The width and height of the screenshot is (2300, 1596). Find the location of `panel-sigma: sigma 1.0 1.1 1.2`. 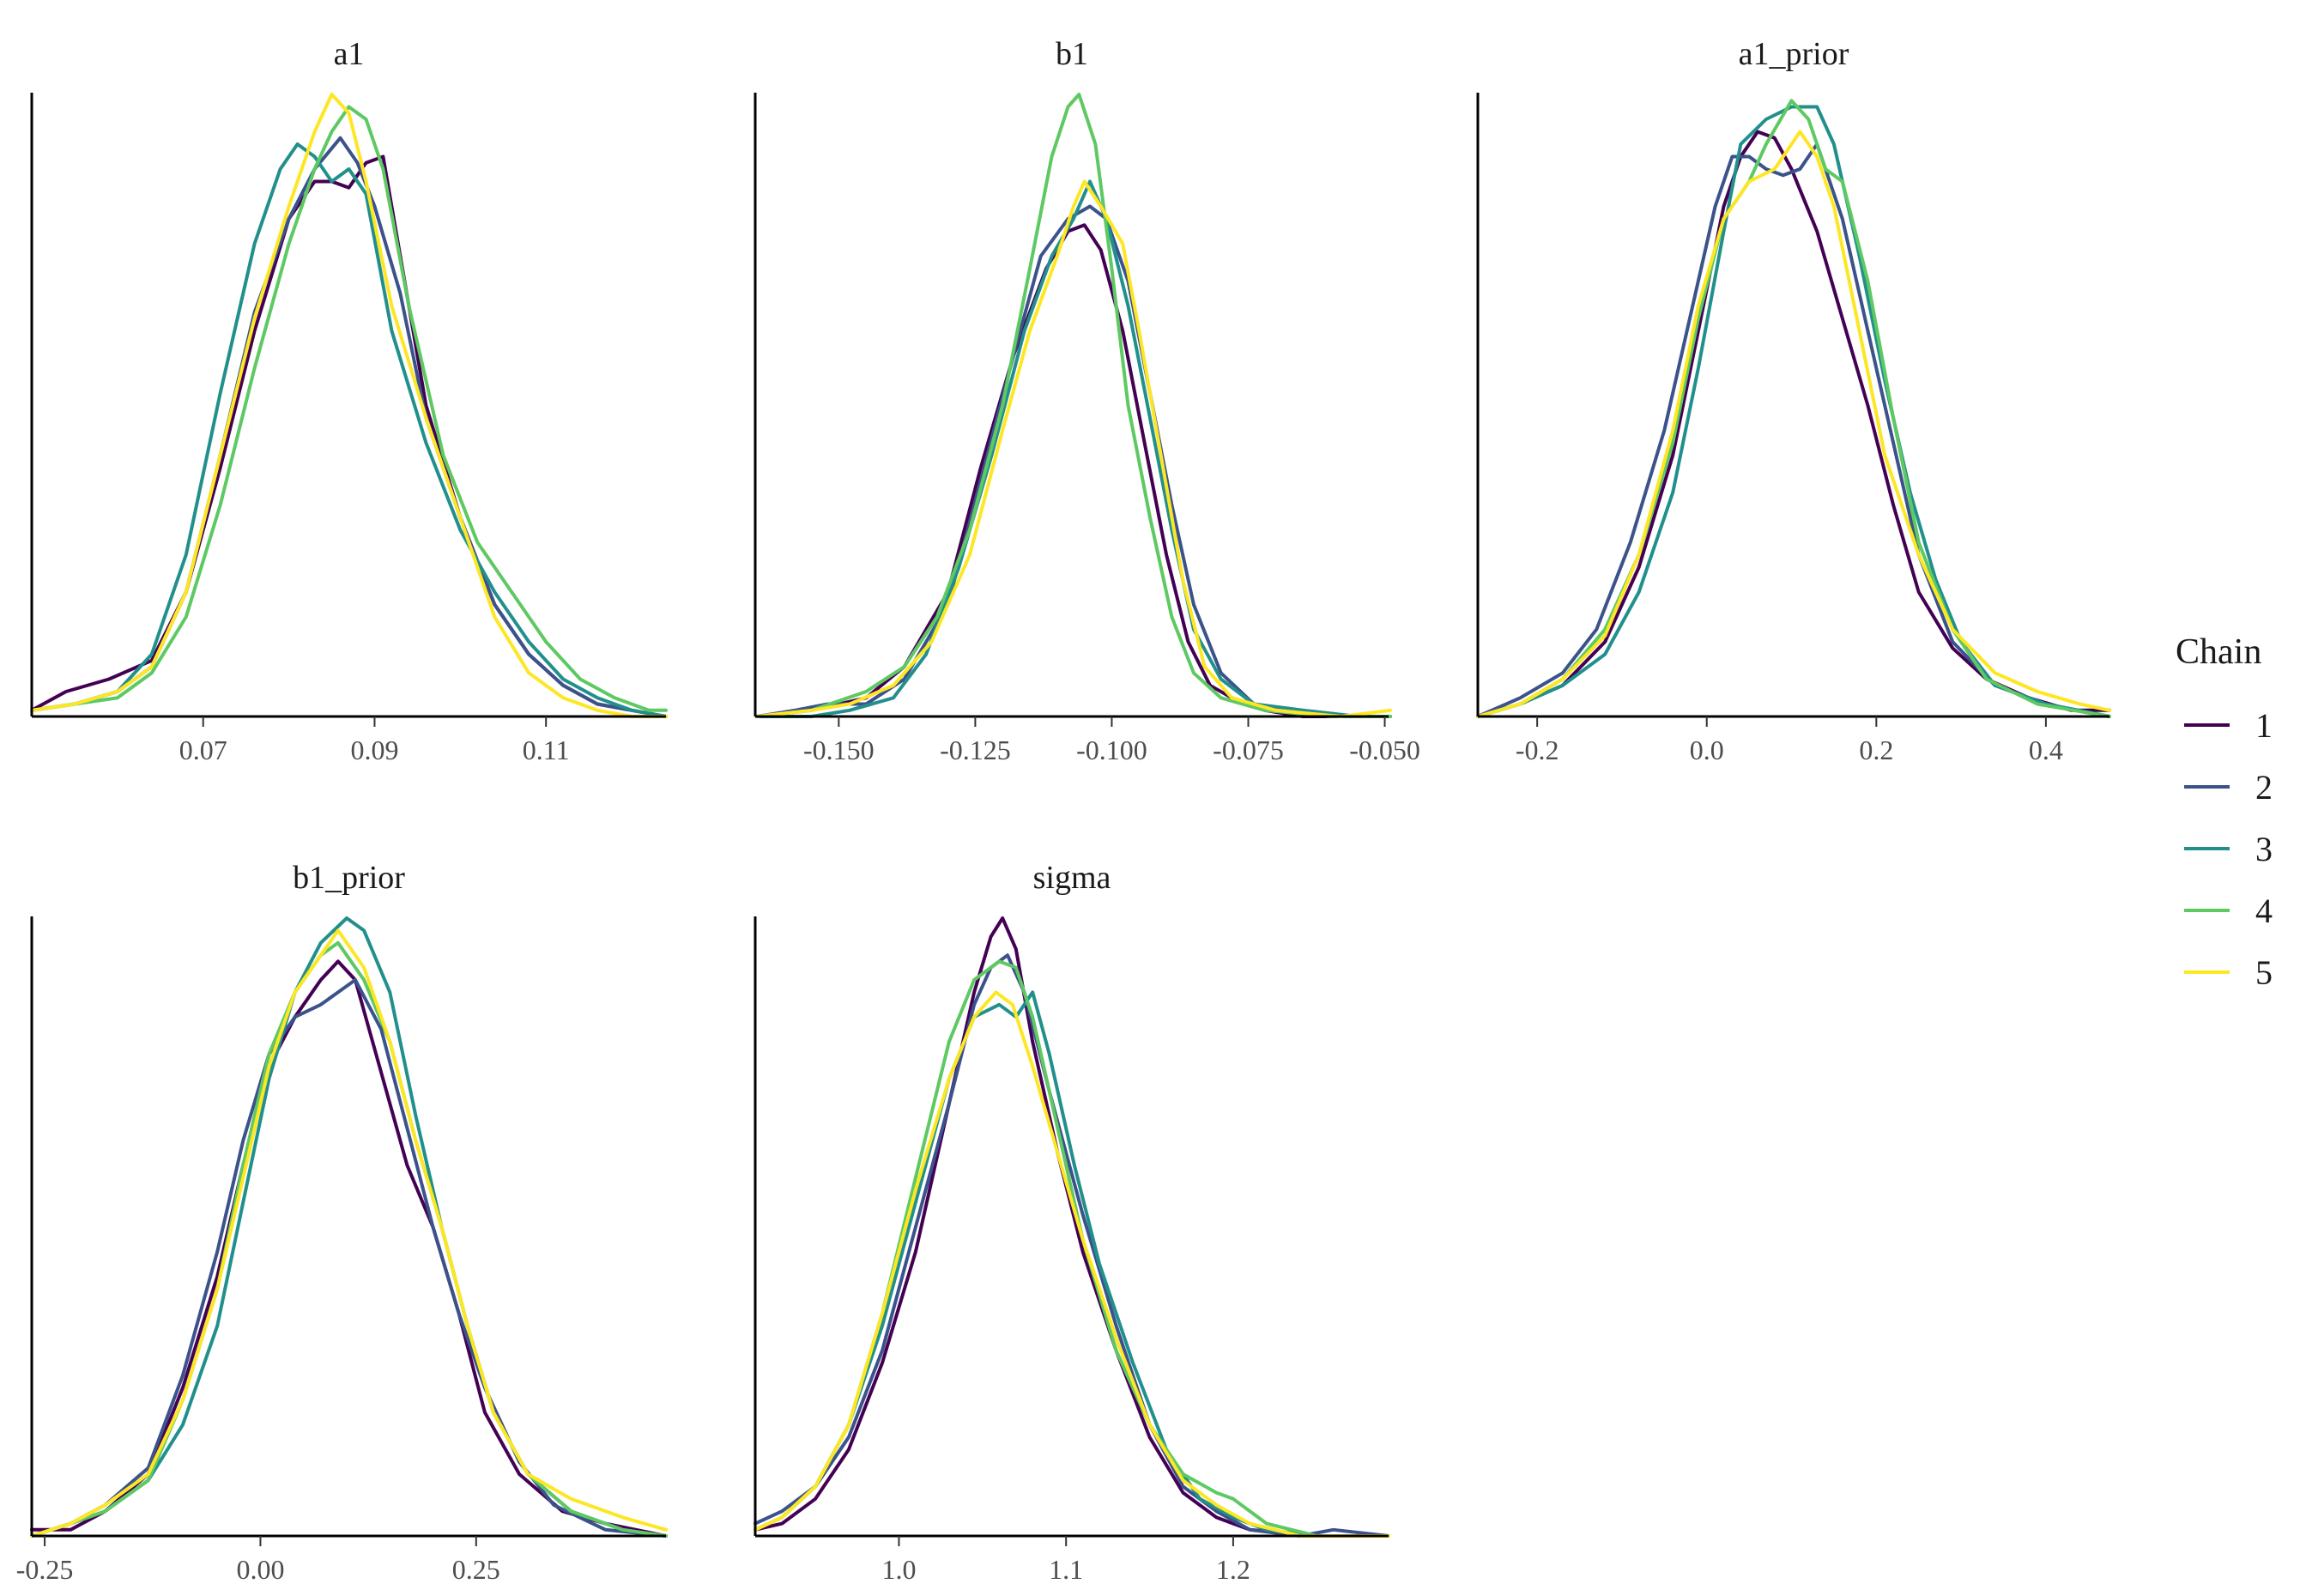

panel-sigma: sigma 1.0 1.1 1.2 is located at coordinates (1072, 1223).